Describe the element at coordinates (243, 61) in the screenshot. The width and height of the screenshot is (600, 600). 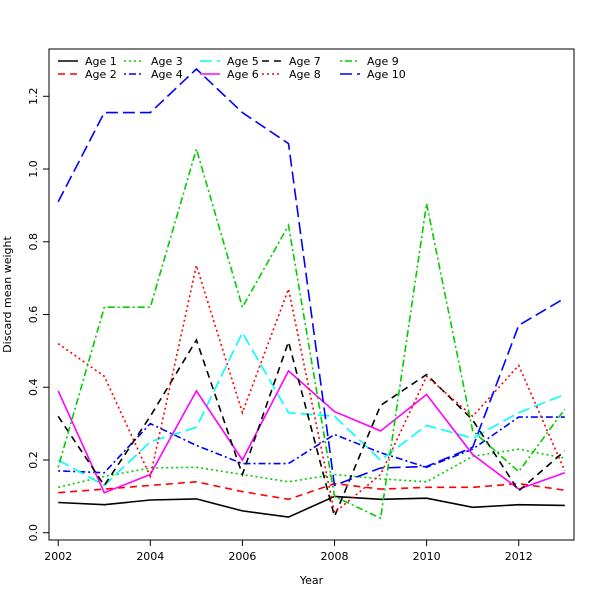
I see `legend-label: Age 5` at that location.